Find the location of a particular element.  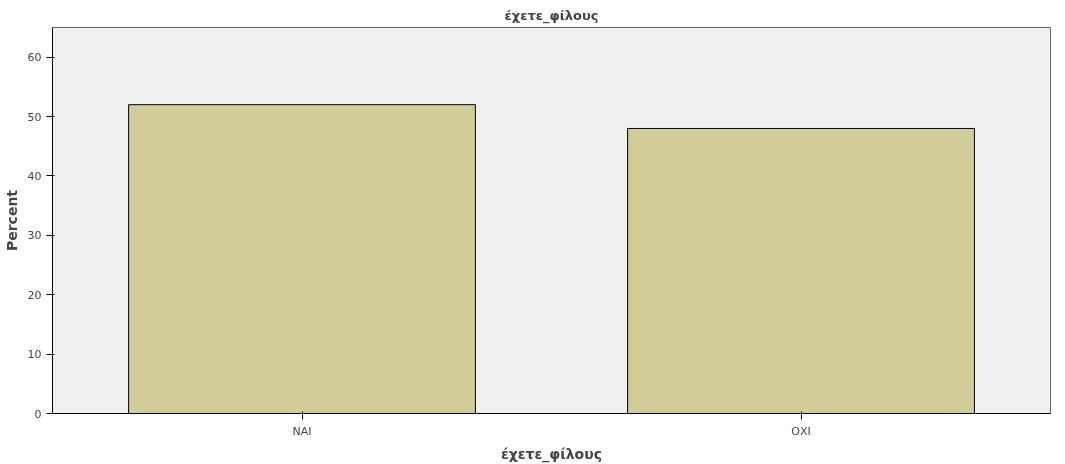

x-tick-label: ΝΑΙ is located at coordinates (302, 431).